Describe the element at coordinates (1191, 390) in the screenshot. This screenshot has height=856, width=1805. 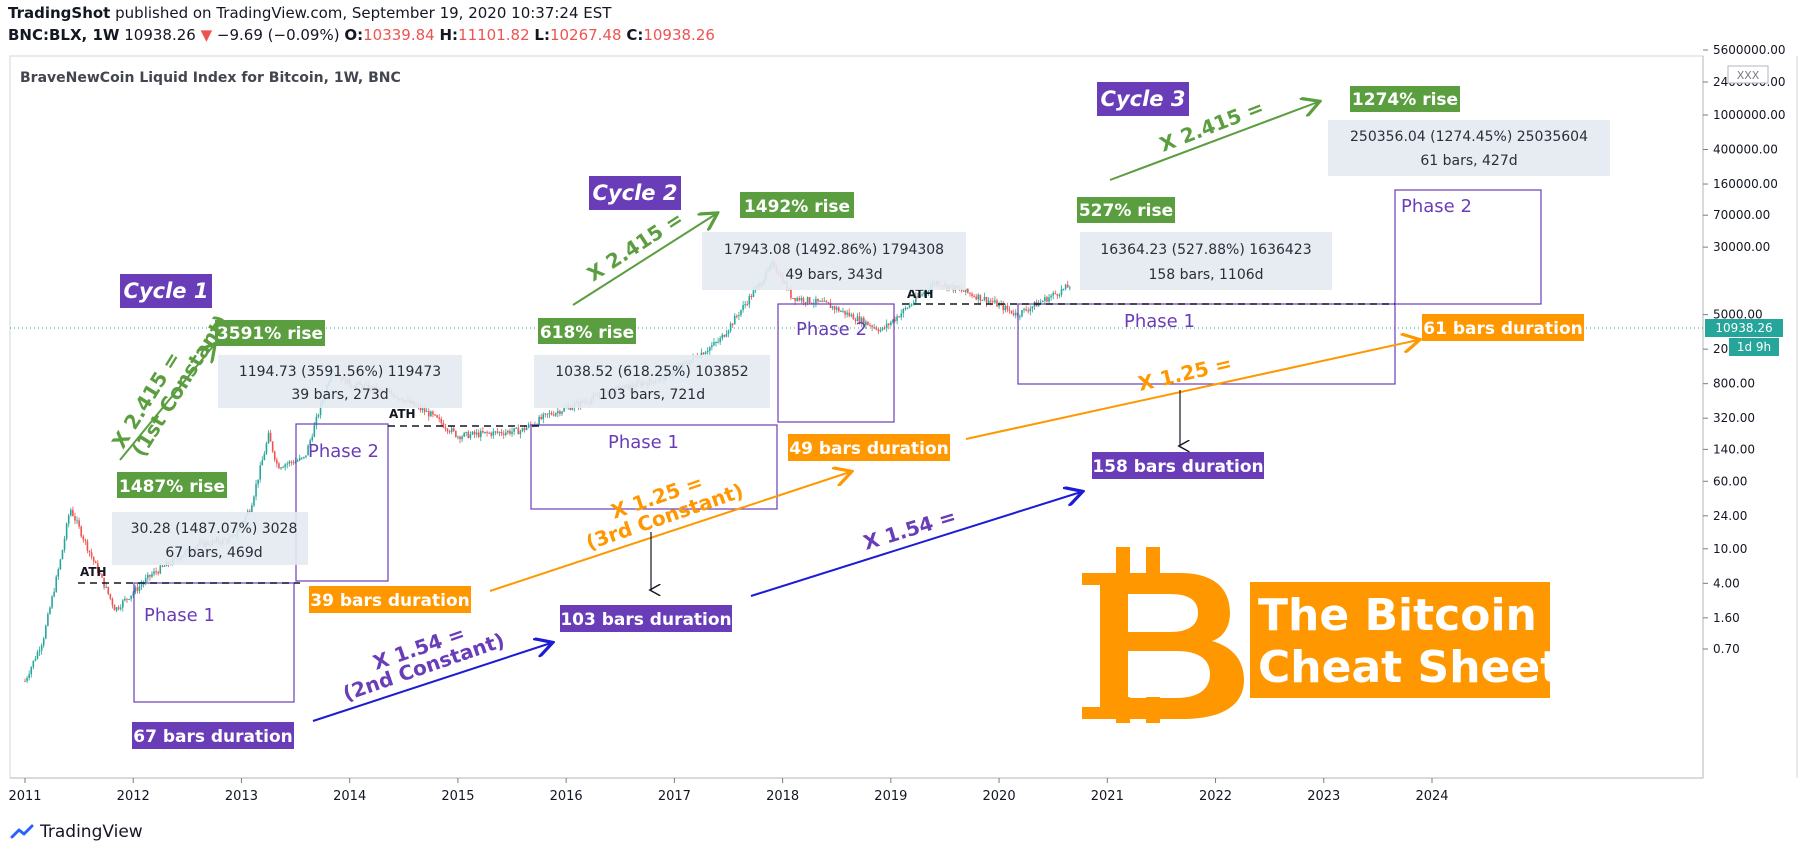
I see `arrow-x125-cycle2` at that location.